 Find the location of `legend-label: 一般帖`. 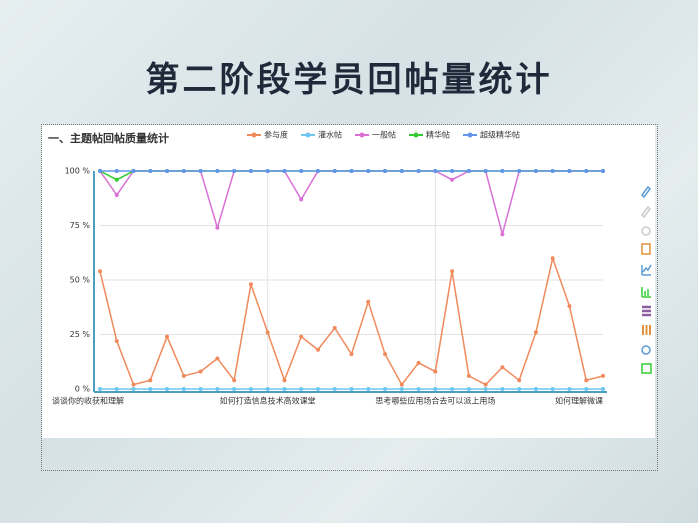

legend-label: 一般帖 is located at coordinates (384, 135).